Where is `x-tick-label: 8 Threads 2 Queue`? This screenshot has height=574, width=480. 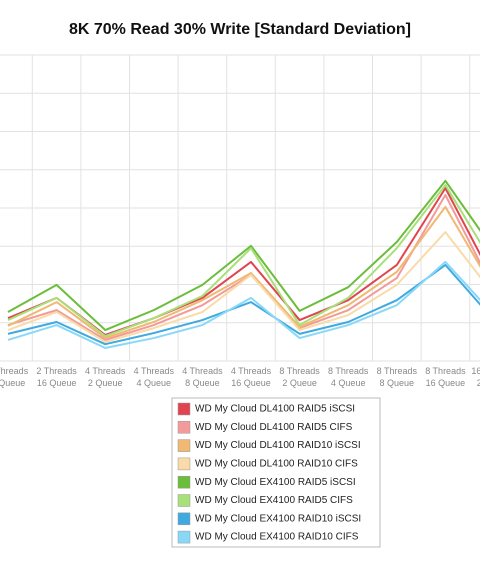 x-tick-label: 8 Threads 2 Queue is located at coordinates (299, 377).